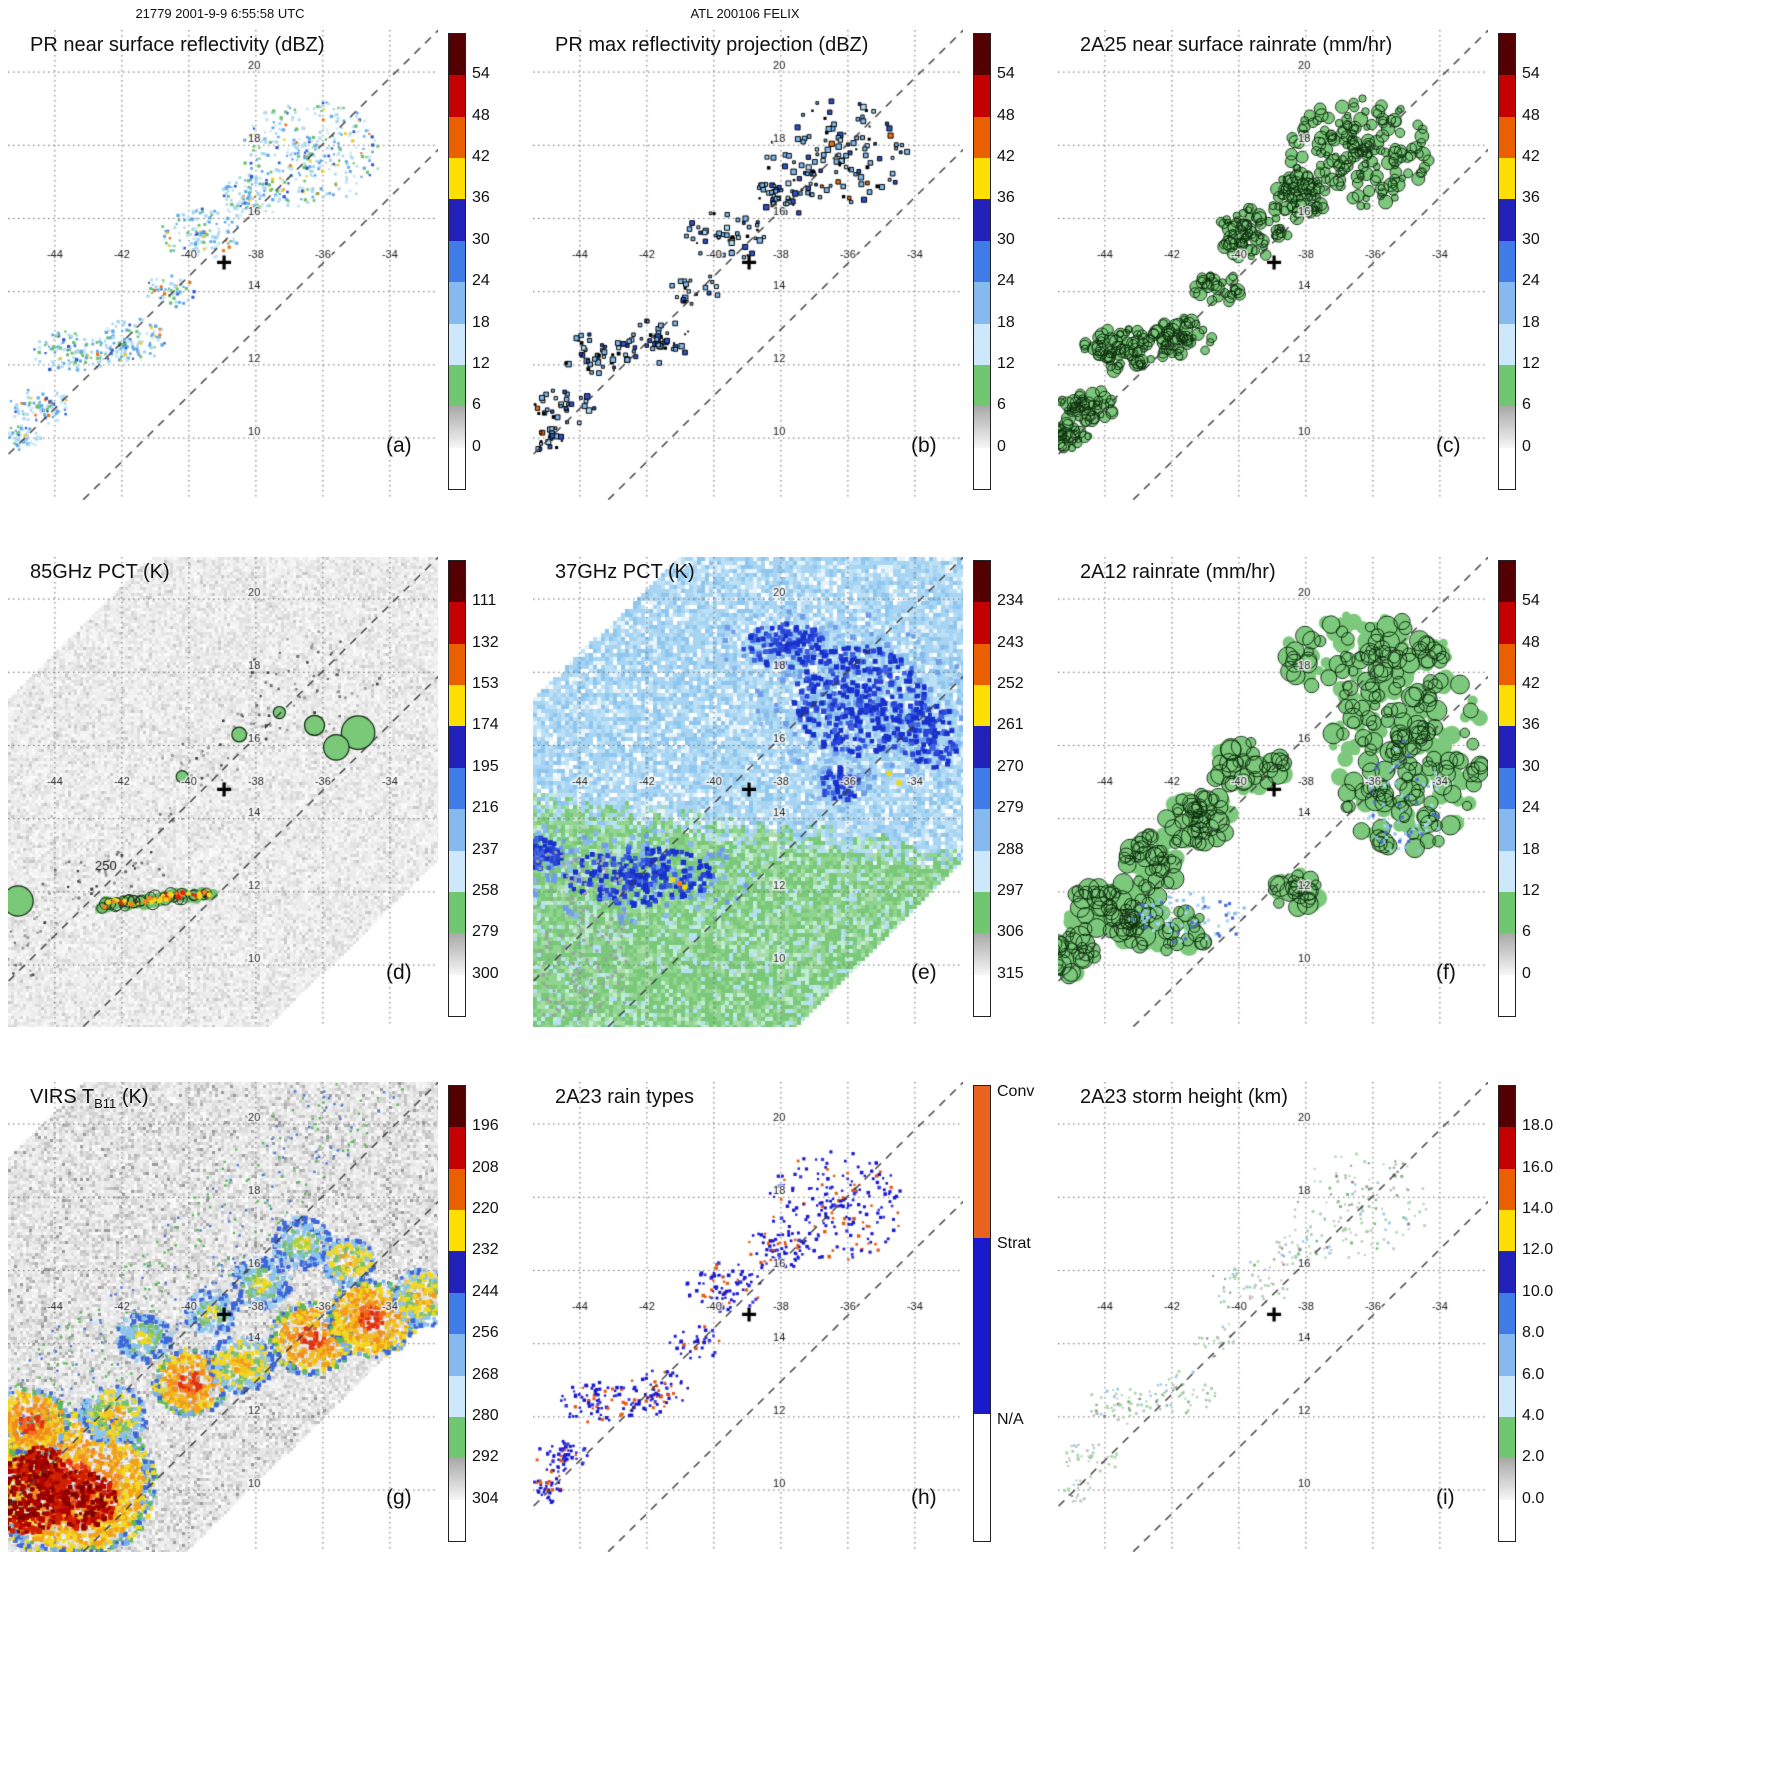 This screenshot has height=1771, width=1771. Describe the element at coordinates (982, 788) in the screenshot. I see `panel-e-colorbar` at that location.